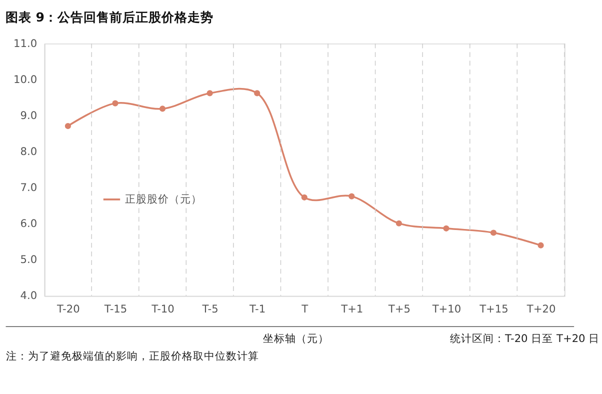 The image size is (602, 394). Describe the element at coordinates (109, 16) in the screenshot. I see `chart-title: 图表 9：公告回售前后正股价格走势` at that location.